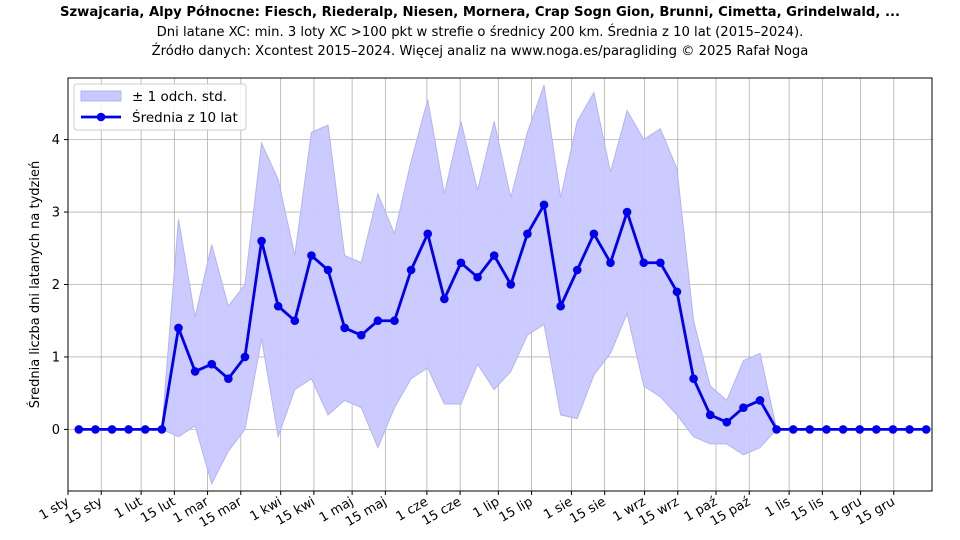 Image resolution: width=960 pixels, height=540 pixels. Describe the element at coordinates (778, 507) in the screenshot. I see `x-tick-label-20: 1 lis` at that location.